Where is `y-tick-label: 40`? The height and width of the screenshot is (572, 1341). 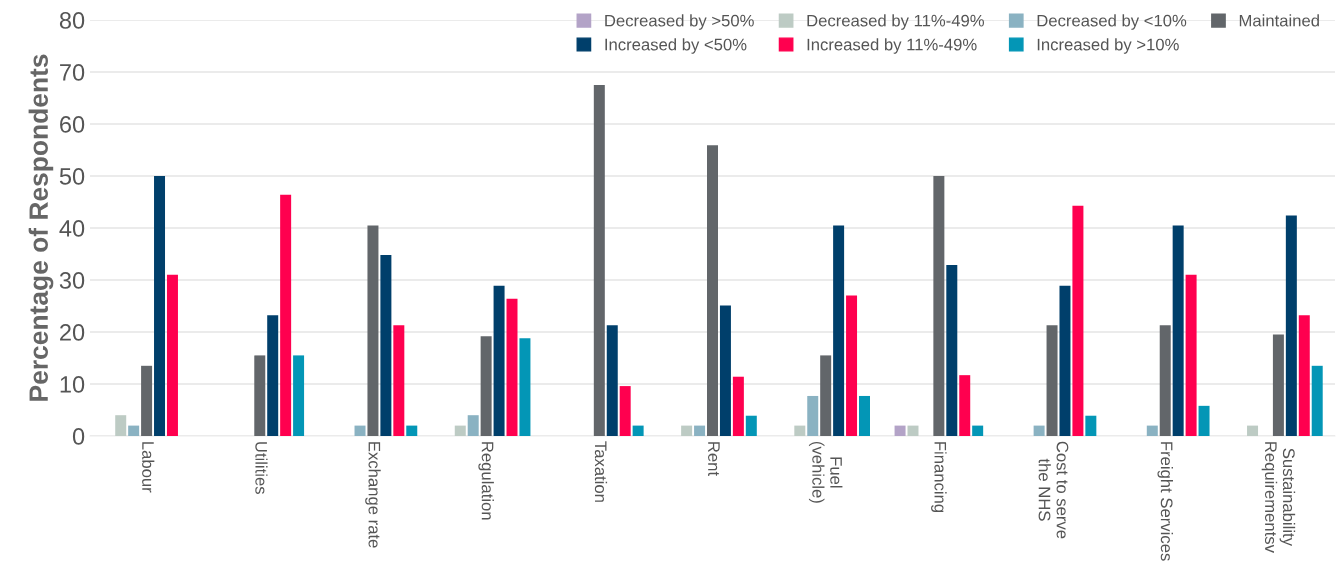
y-tick-label: 40 is located at coordinates (72, 228).